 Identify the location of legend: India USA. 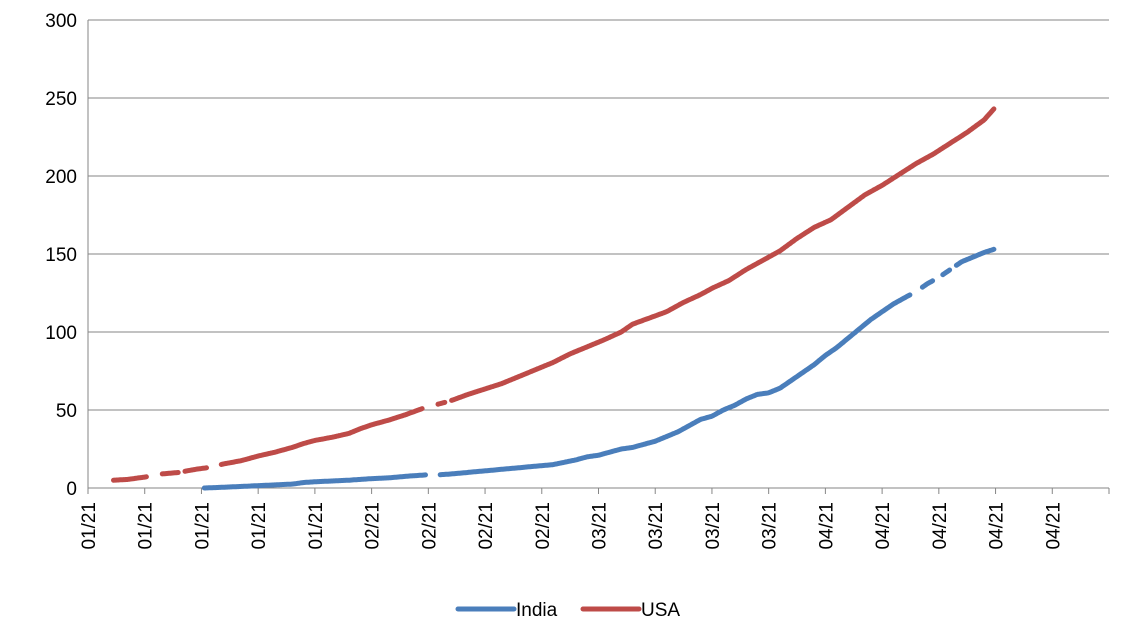
(567, 610).